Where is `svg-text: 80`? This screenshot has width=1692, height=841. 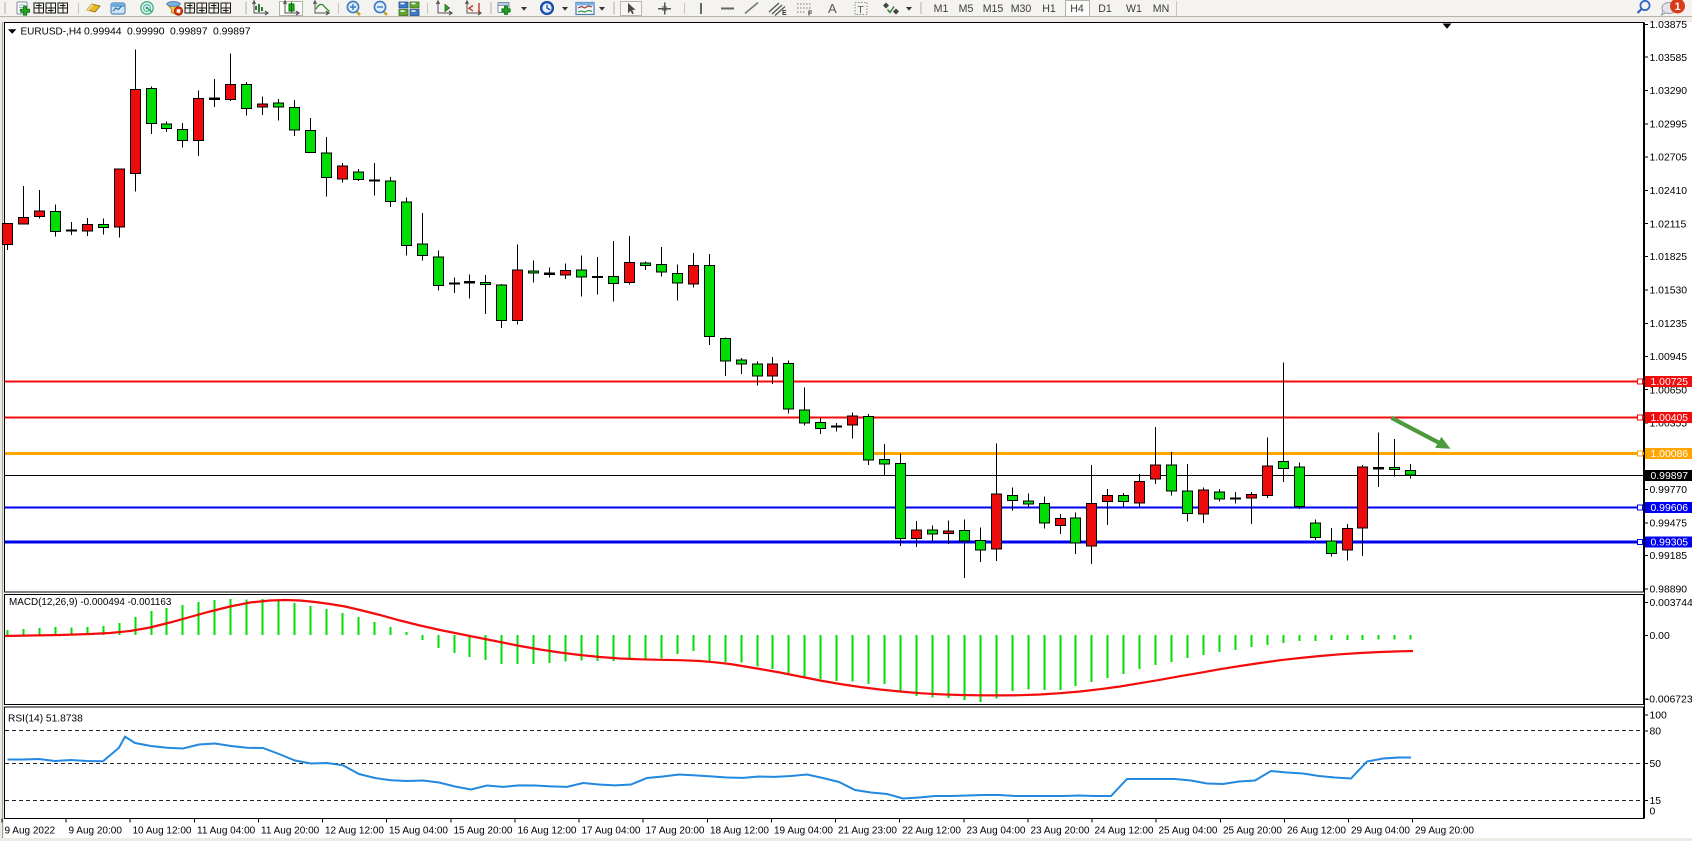
svg-text: 80 is located at coordinates (1656, 732).